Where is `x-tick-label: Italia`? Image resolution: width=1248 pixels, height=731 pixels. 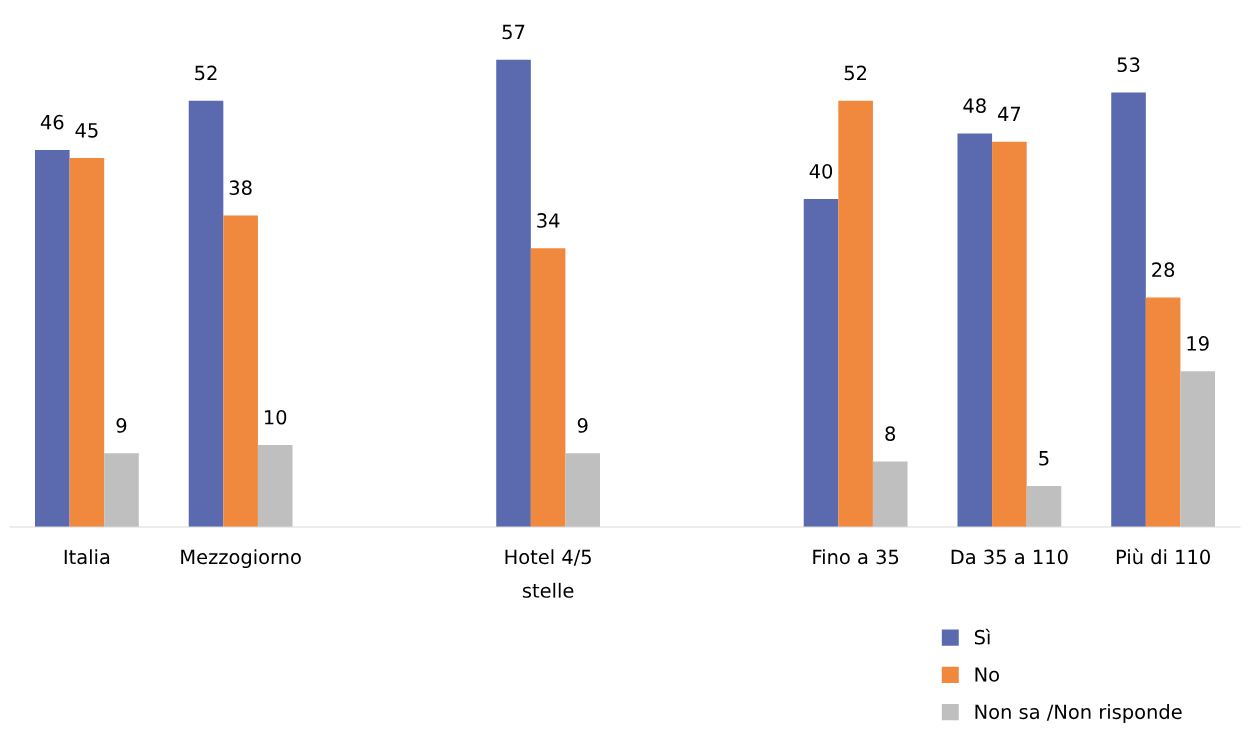 x-tick-label: Italia is located at coordinates (87, 557).